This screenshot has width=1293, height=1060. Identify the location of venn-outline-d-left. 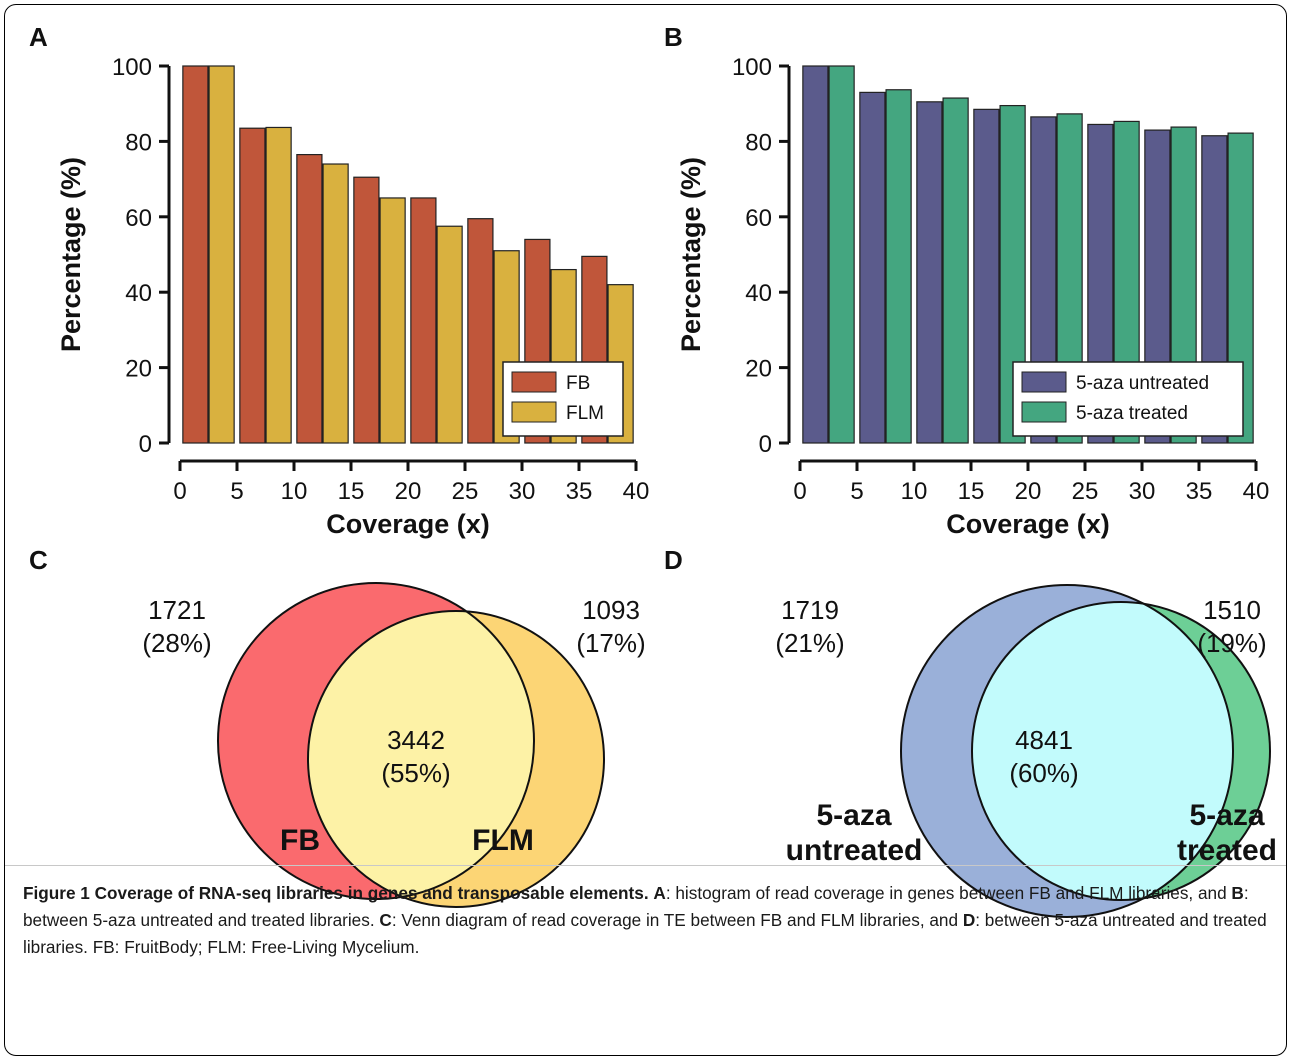
(1067, 751).